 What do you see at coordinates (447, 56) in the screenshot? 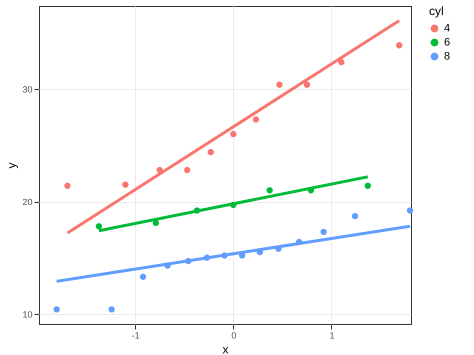
I see `legend-label: 8` at bounding box center [447, 56].